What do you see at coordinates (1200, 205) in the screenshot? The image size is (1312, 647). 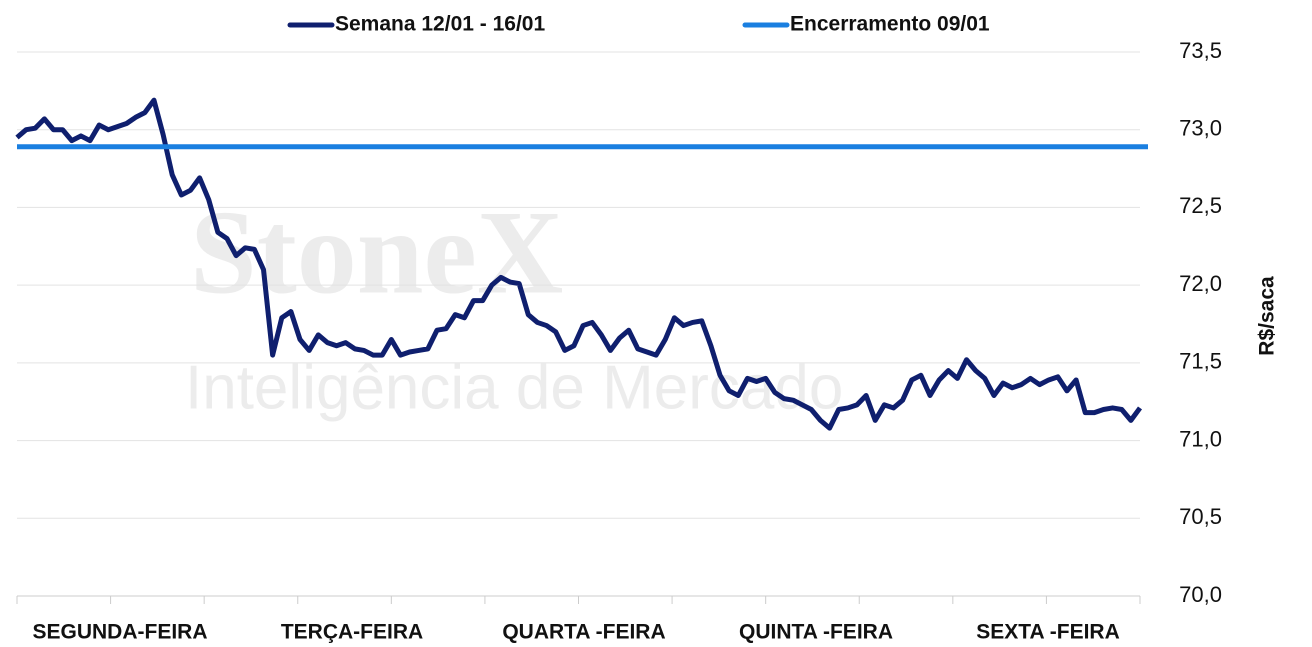 I see `y-tick-label: 72,5` at bounding box center [1200, 205].